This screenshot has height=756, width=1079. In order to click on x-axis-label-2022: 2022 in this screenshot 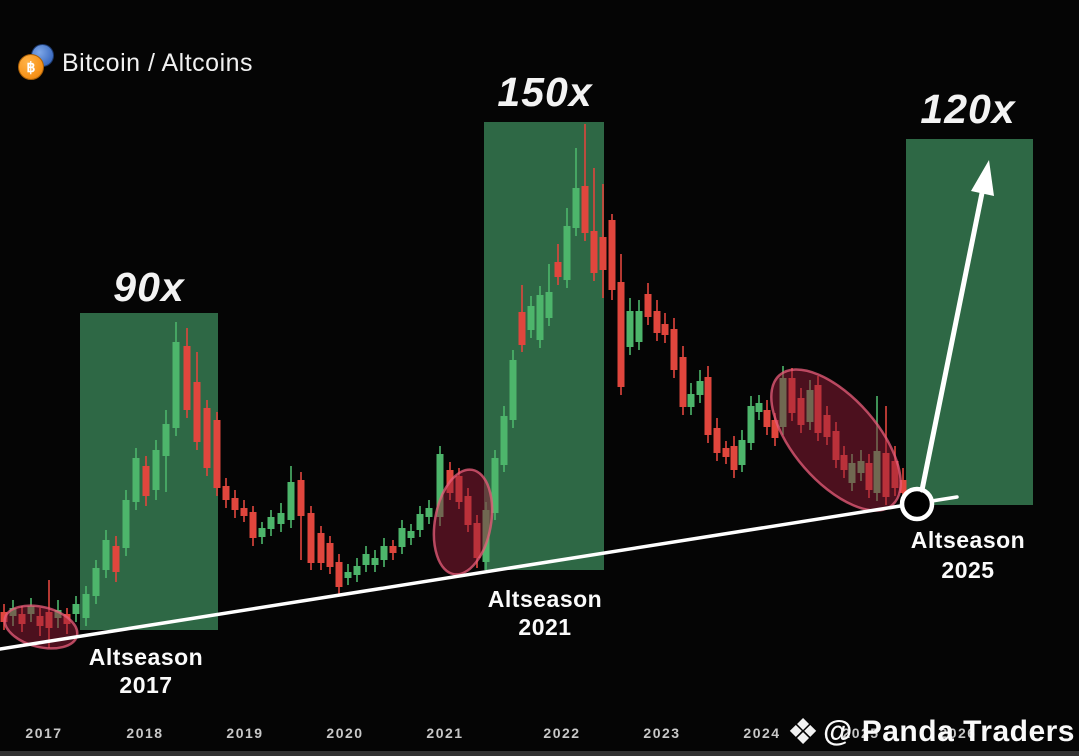, I will do `click(561, 733)`.